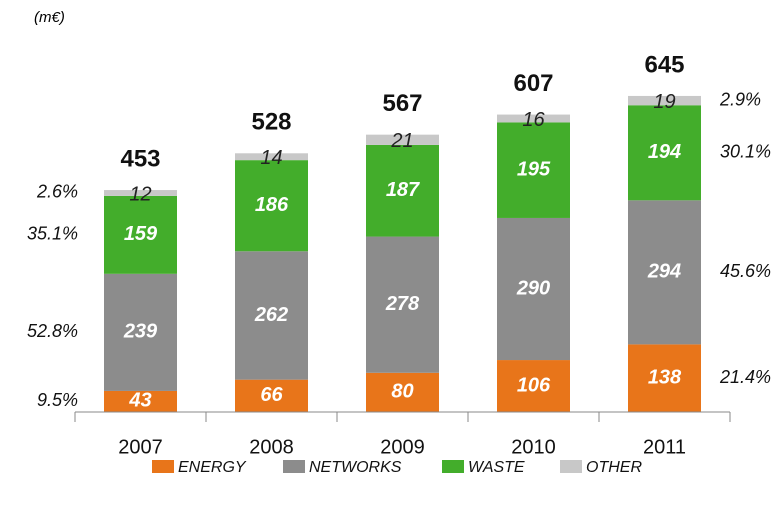  Describe the element at coordinates (533, 83) in the screenshot. I see `total-label: 607` at that location.